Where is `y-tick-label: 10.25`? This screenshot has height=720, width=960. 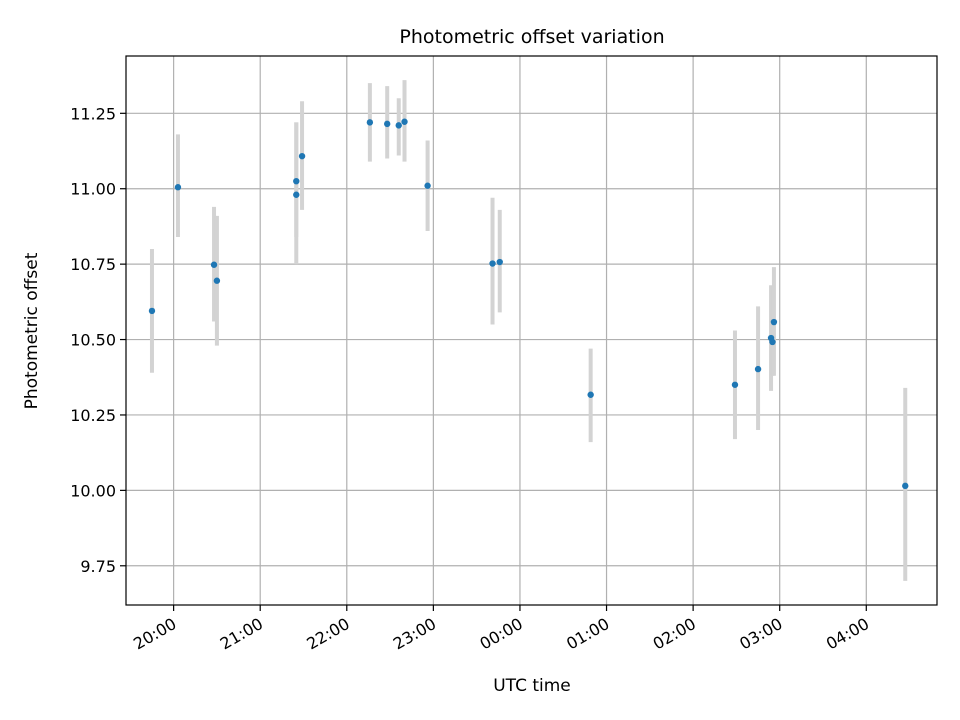
y-tick-label: 10.25 is located at coordinates (93, 415).